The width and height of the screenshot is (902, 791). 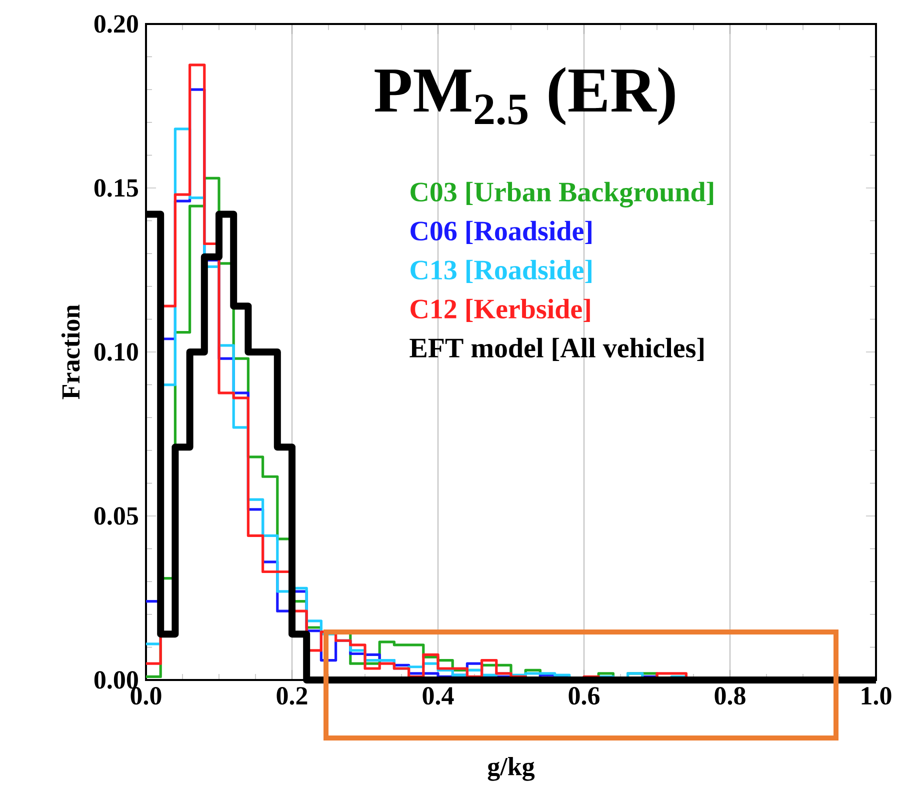 I want to click on x-tick-label: 0.6, so click(x=584, y=696).